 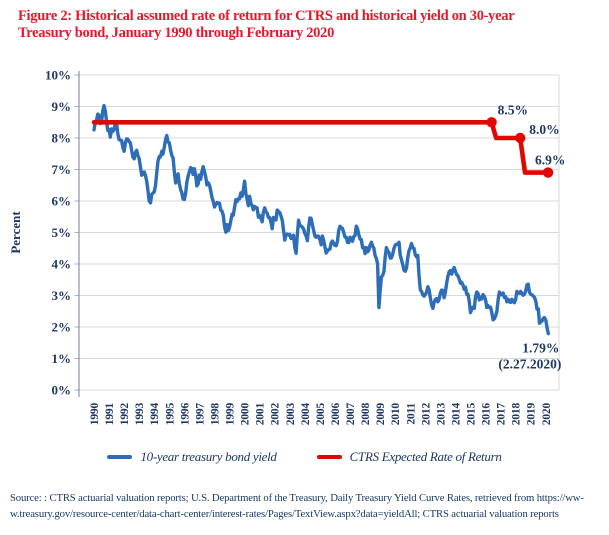 What do you see at coordinates (62, 232) in the screenshot?
I see `y-tick-label: 5%` at bounding box center [62, 232].